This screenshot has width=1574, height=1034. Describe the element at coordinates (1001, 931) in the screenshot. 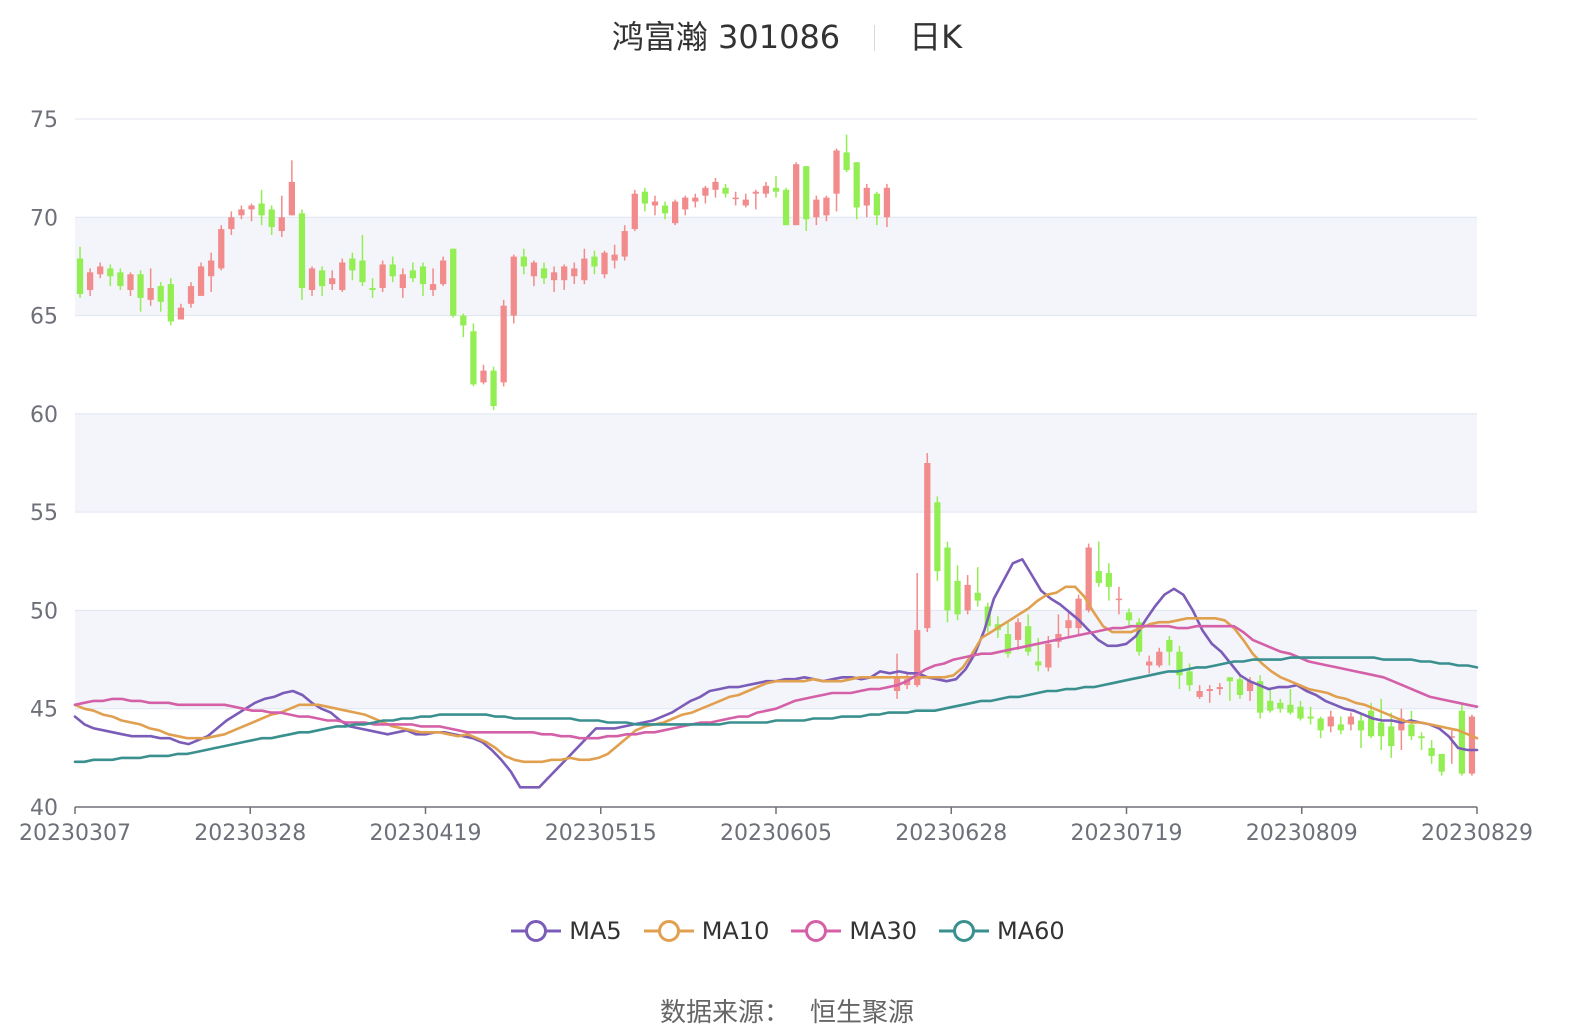

I see `legend-item-ma60: MA60` at that location.